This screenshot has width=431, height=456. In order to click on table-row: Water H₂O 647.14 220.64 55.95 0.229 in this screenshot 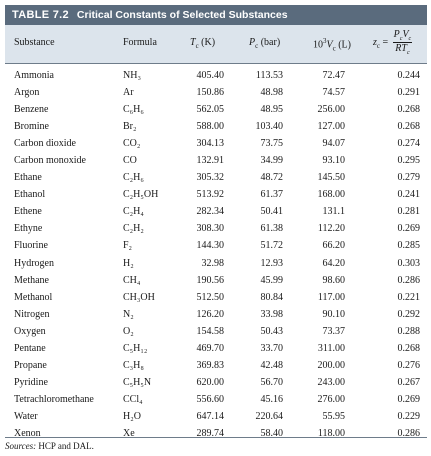, I will do `click(216, 416)`.